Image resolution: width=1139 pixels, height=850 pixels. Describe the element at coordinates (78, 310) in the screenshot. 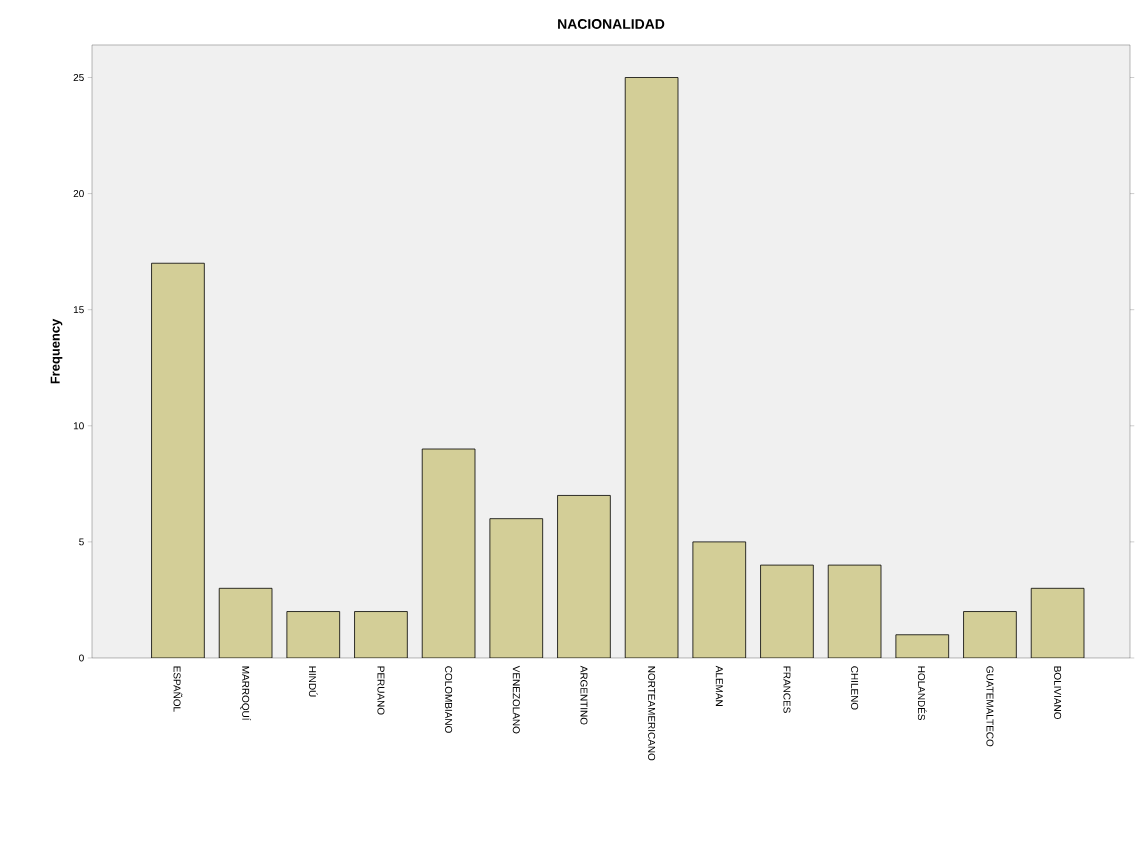

I see `y-tick-label: 15` at that location.